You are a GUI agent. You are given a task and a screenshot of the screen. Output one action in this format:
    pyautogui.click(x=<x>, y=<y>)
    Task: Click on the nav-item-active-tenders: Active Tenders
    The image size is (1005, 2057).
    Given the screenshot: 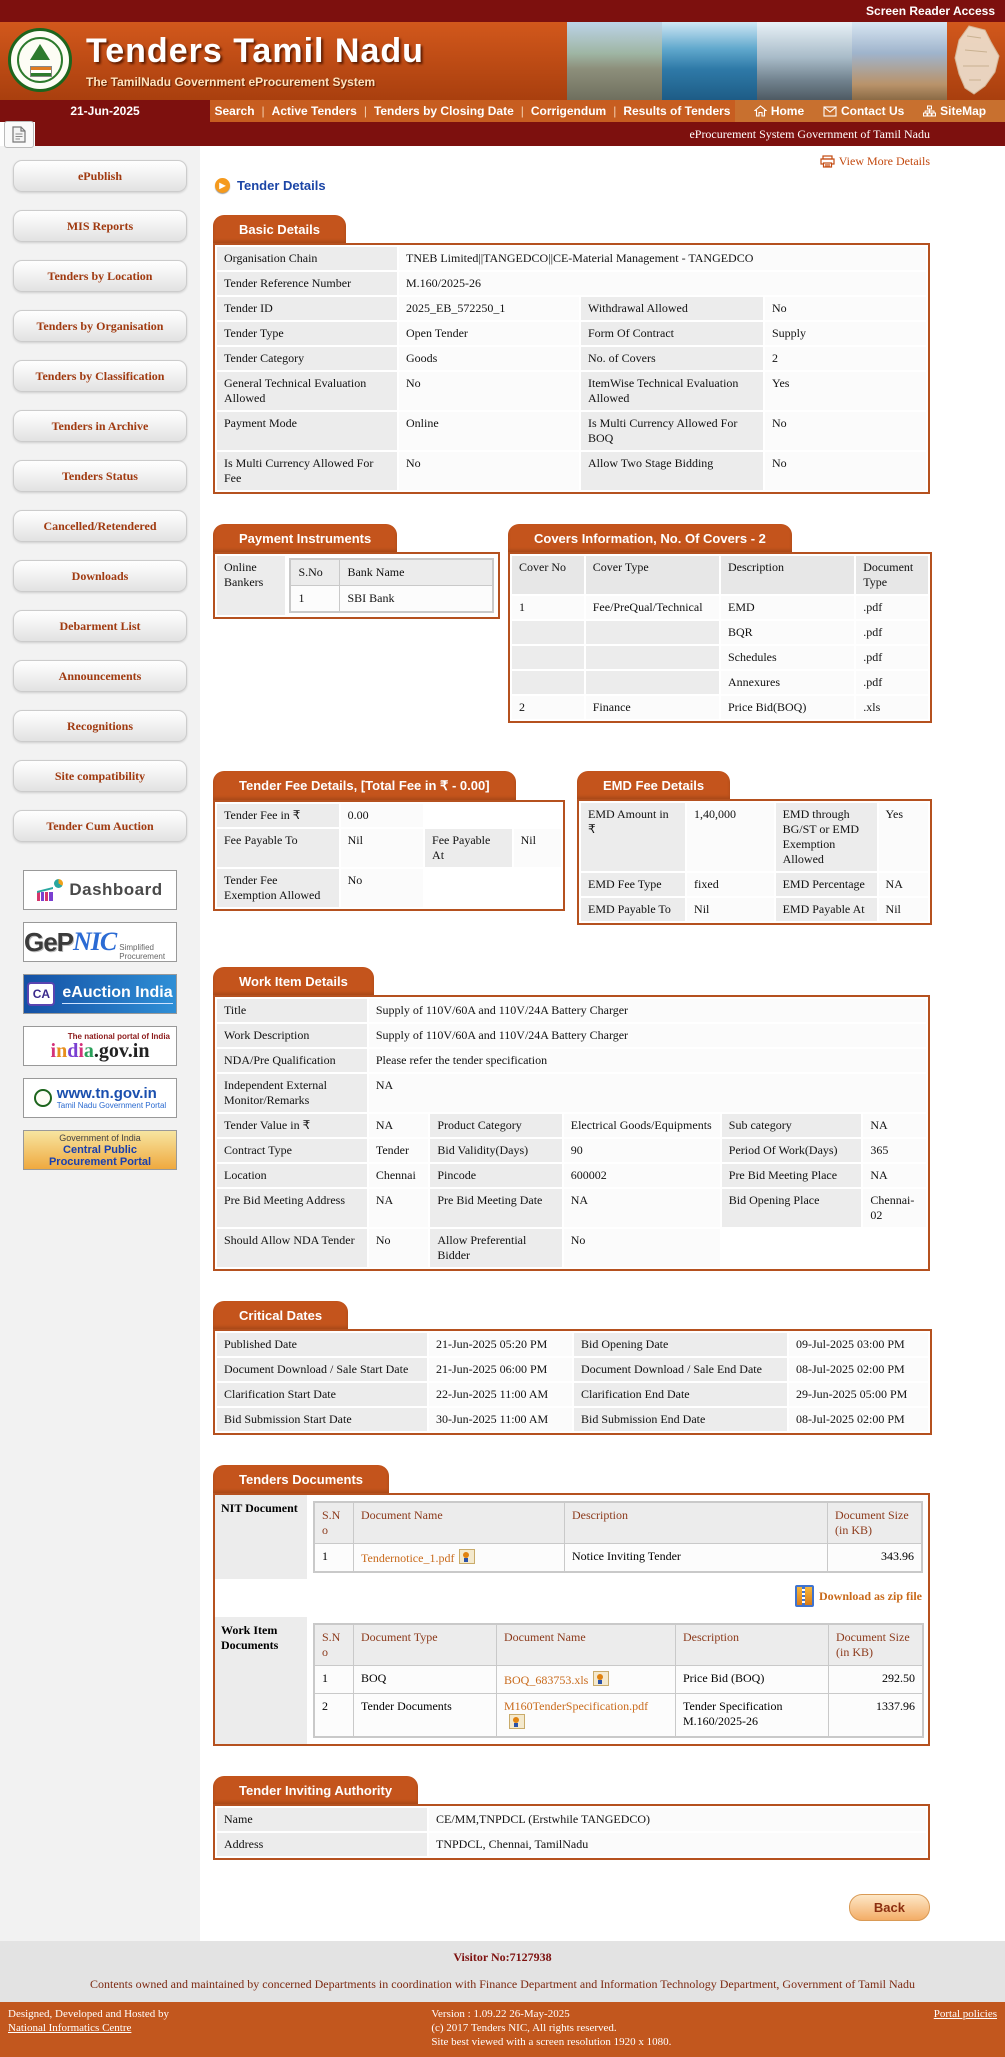 What is the action you would take?
    pyautogui.click(x=314, y=111)
    